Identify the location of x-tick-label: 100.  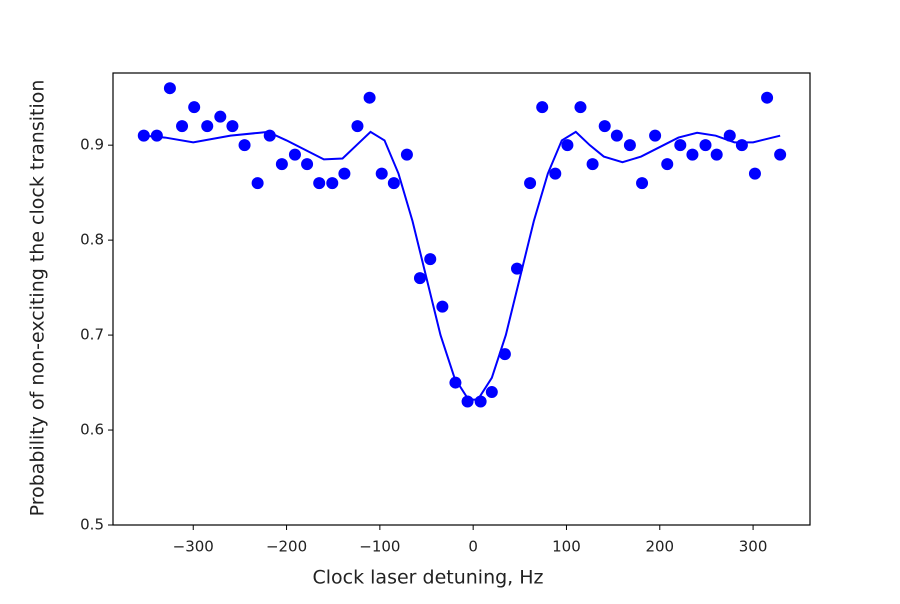
(566, 547).